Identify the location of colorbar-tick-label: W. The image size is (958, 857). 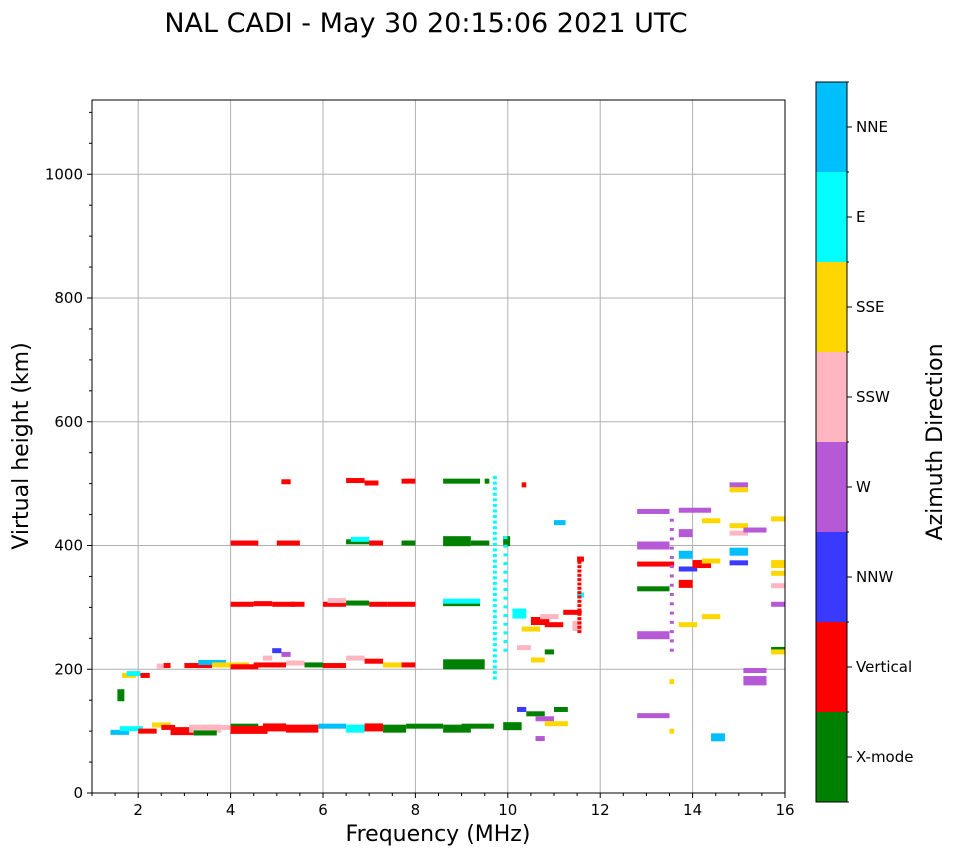
(863, 487).